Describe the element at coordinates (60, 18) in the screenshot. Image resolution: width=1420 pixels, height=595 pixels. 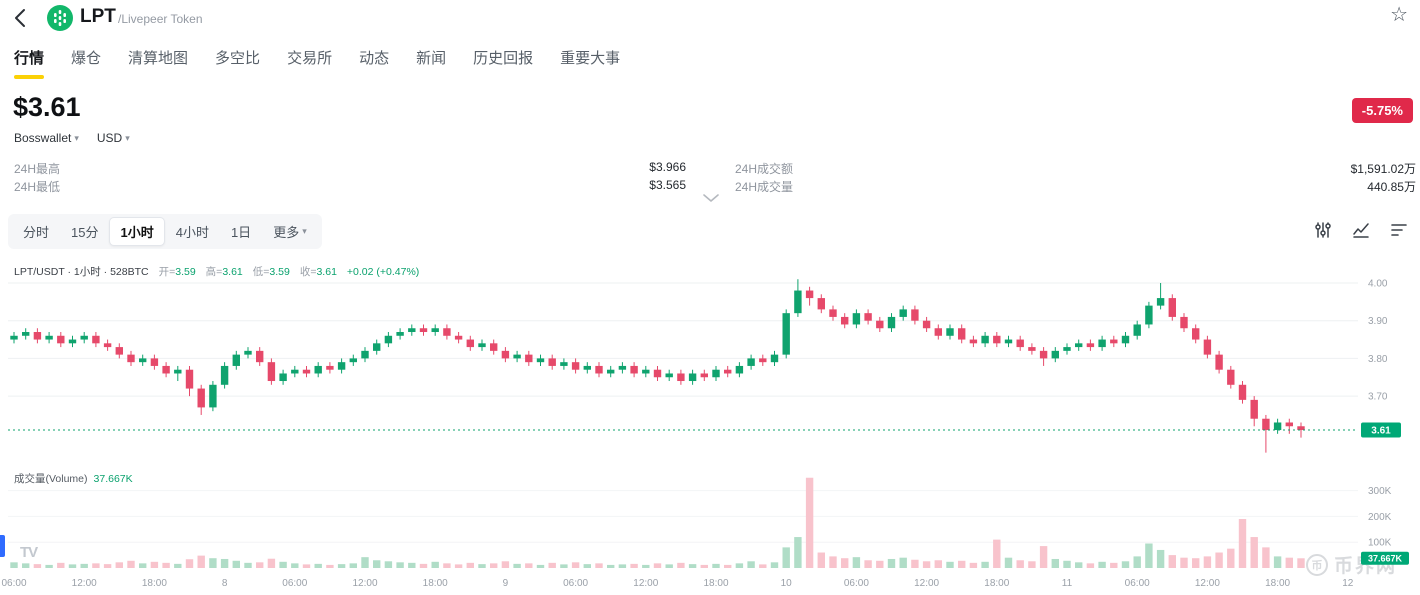
I see `lpt-token-logo-icon` at that location.